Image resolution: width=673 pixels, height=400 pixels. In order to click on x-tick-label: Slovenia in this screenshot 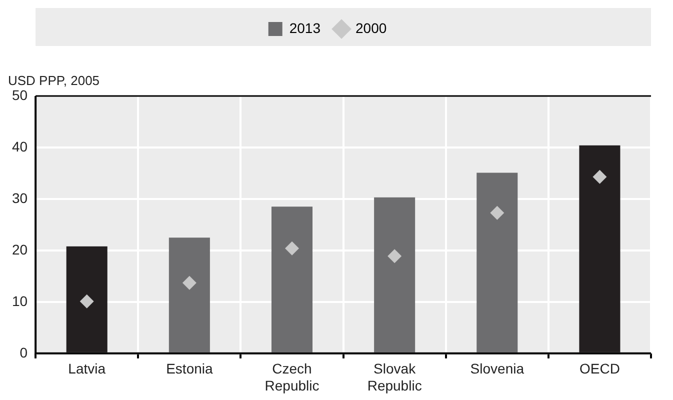, I will do `click(497, 368)`.